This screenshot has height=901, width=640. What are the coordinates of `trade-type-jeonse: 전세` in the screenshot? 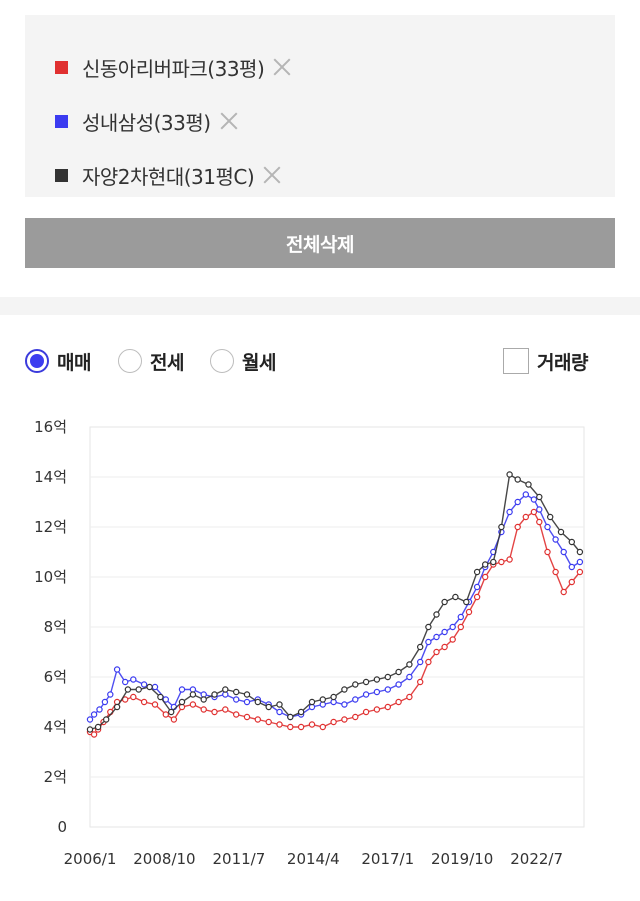 It's located at (151, 361).